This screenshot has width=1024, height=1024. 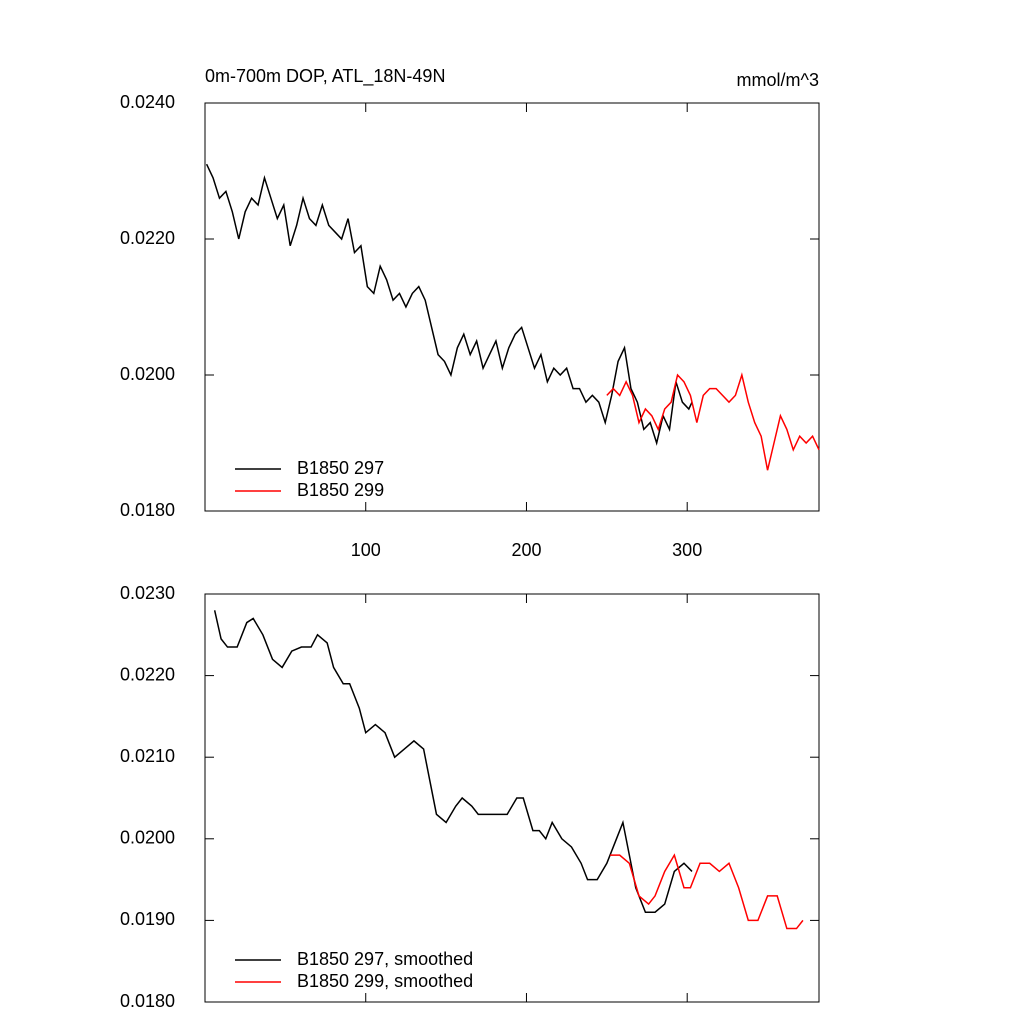 What do you see at coordinates (526, 550) in the screenshot?
I see `x-tick-label: 200` at bounding box center [526, 550].